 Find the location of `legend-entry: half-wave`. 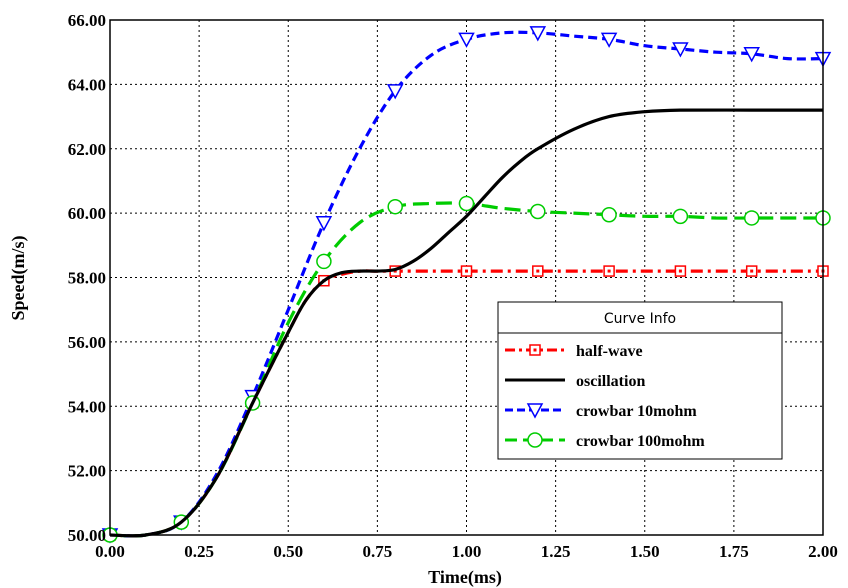

legend-entry: half-wave is located at coordinates (574, 351).